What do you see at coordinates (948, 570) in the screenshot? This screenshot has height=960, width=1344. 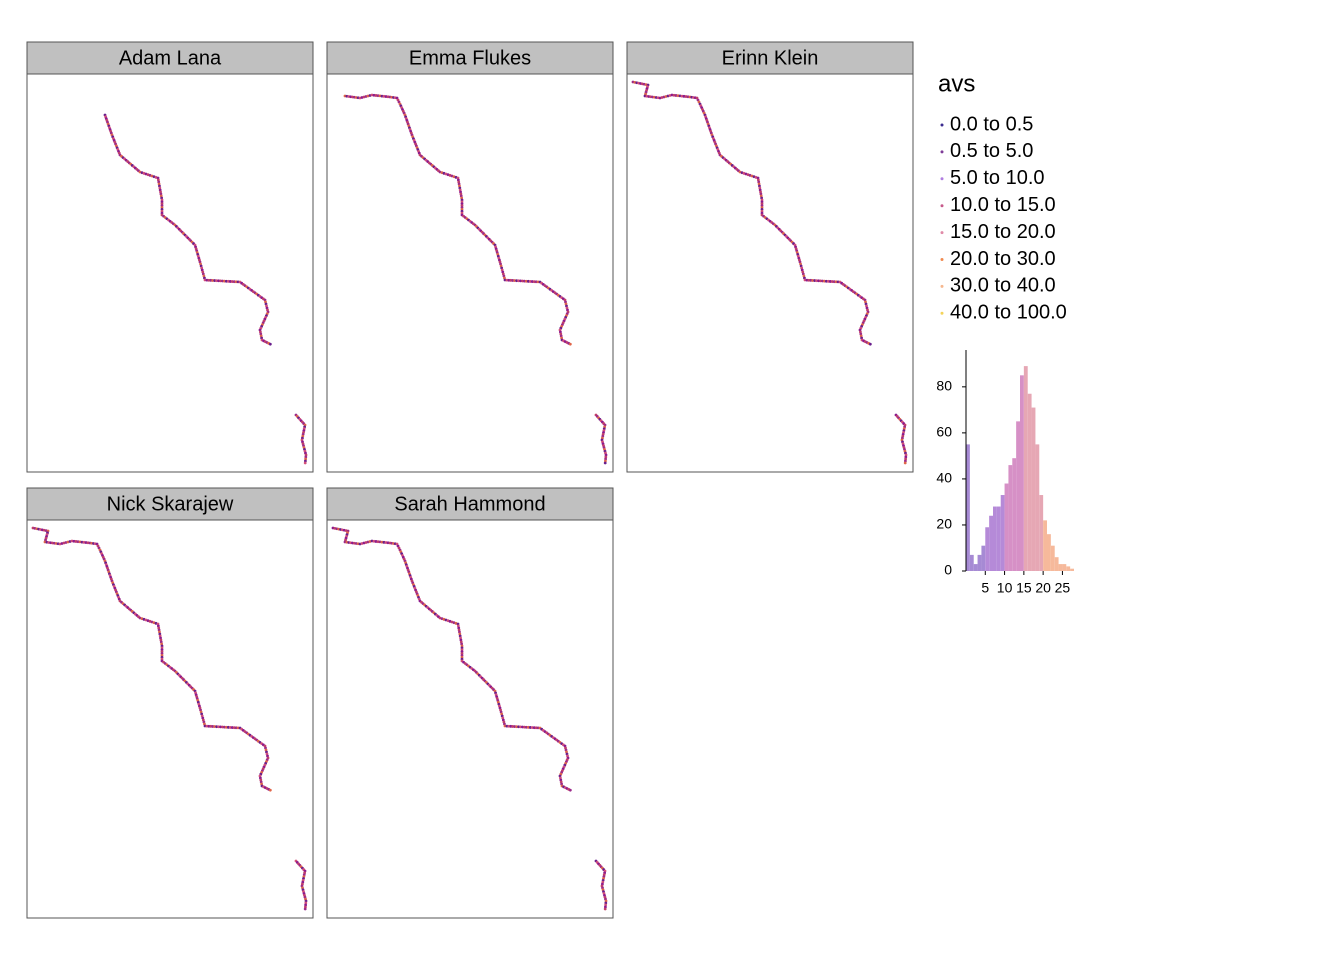 I see `y-tick-label: 0` at bounding box center [948, 570].